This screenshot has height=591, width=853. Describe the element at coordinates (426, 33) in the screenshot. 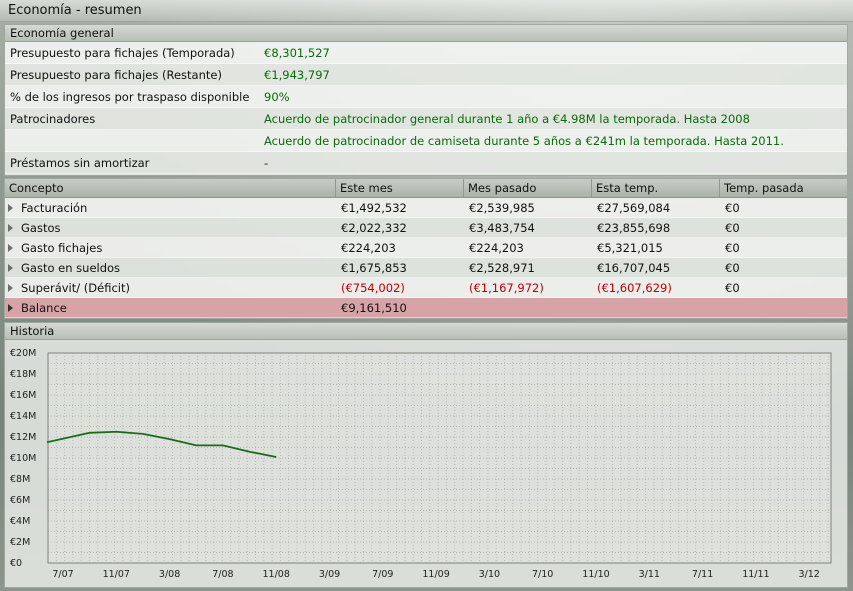

I see `general-header: Economía general` at that location.